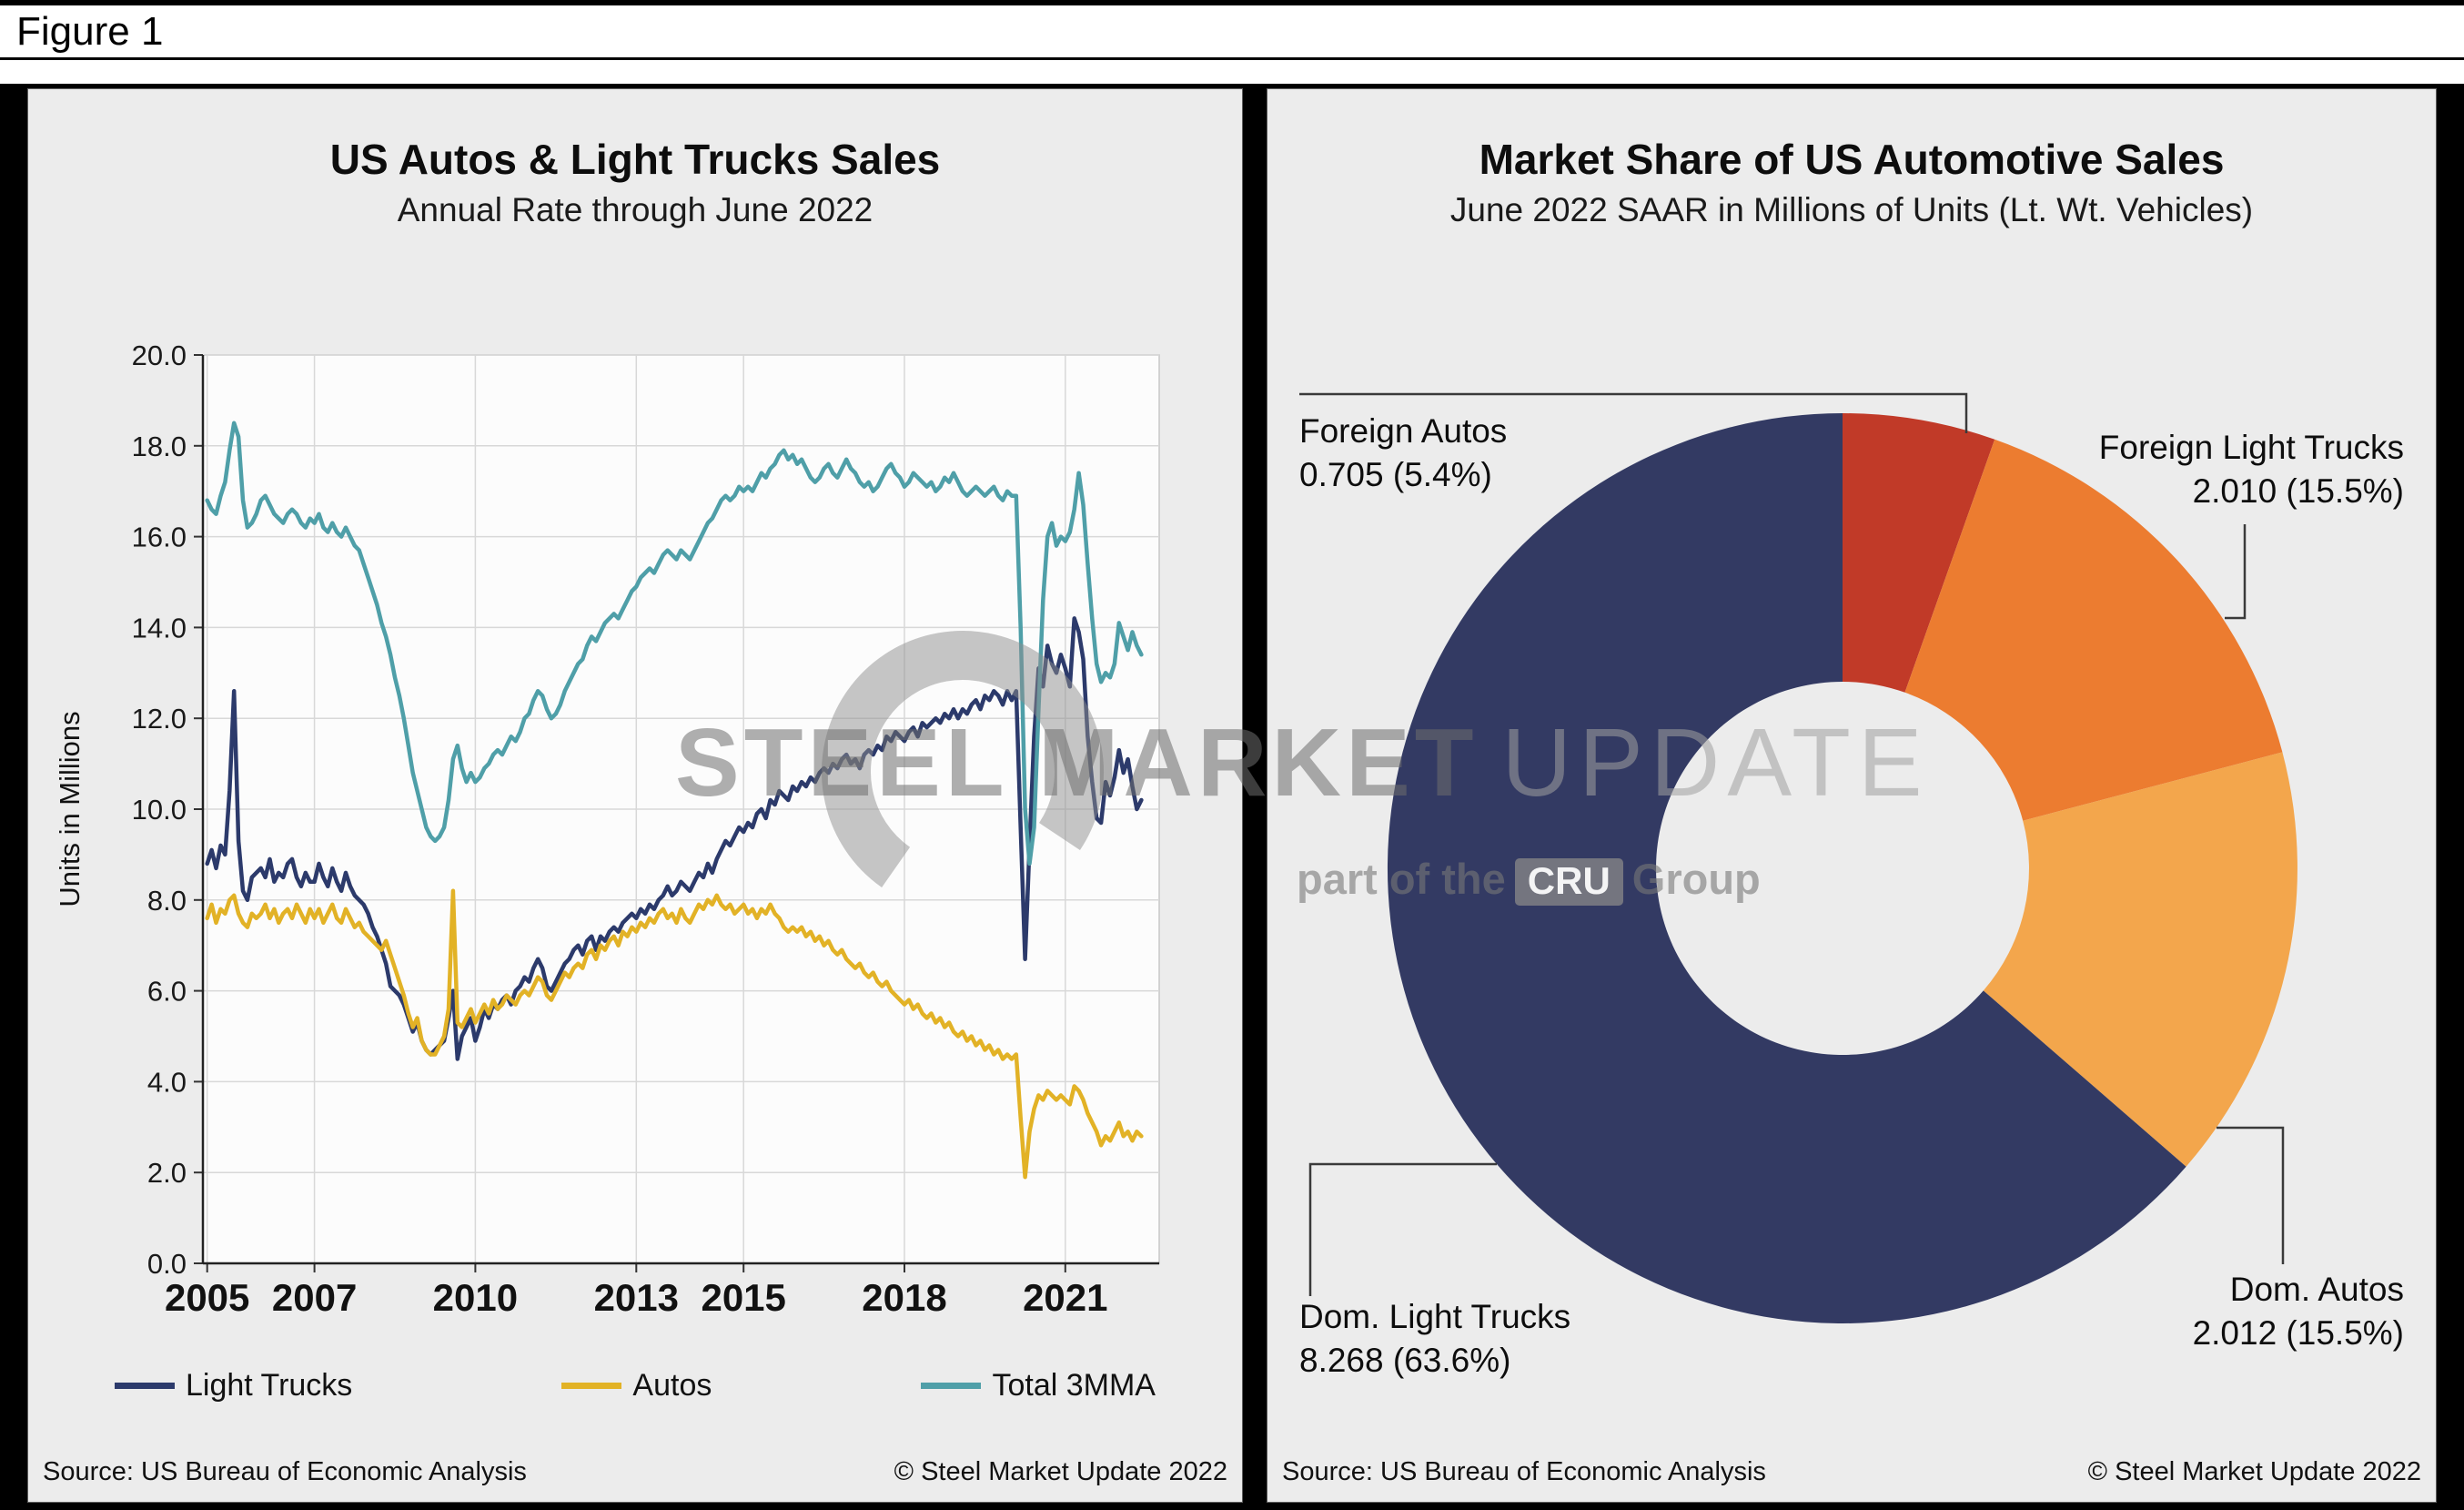 Image resolution: width=2464 pixels, height=1510 pixels. I want to click on line-chart-title: US Autos & Light Trucks Sales, so click(635, 159).